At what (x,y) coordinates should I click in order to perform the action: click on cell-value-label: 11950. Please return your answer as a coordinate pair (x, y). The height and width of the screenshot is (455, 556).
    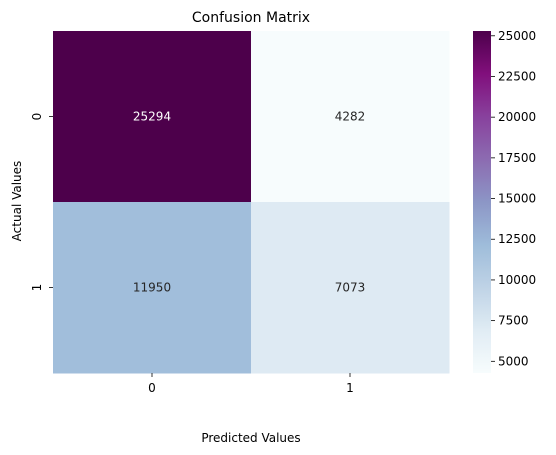
    Looking at the image, I should click on (152, 288).